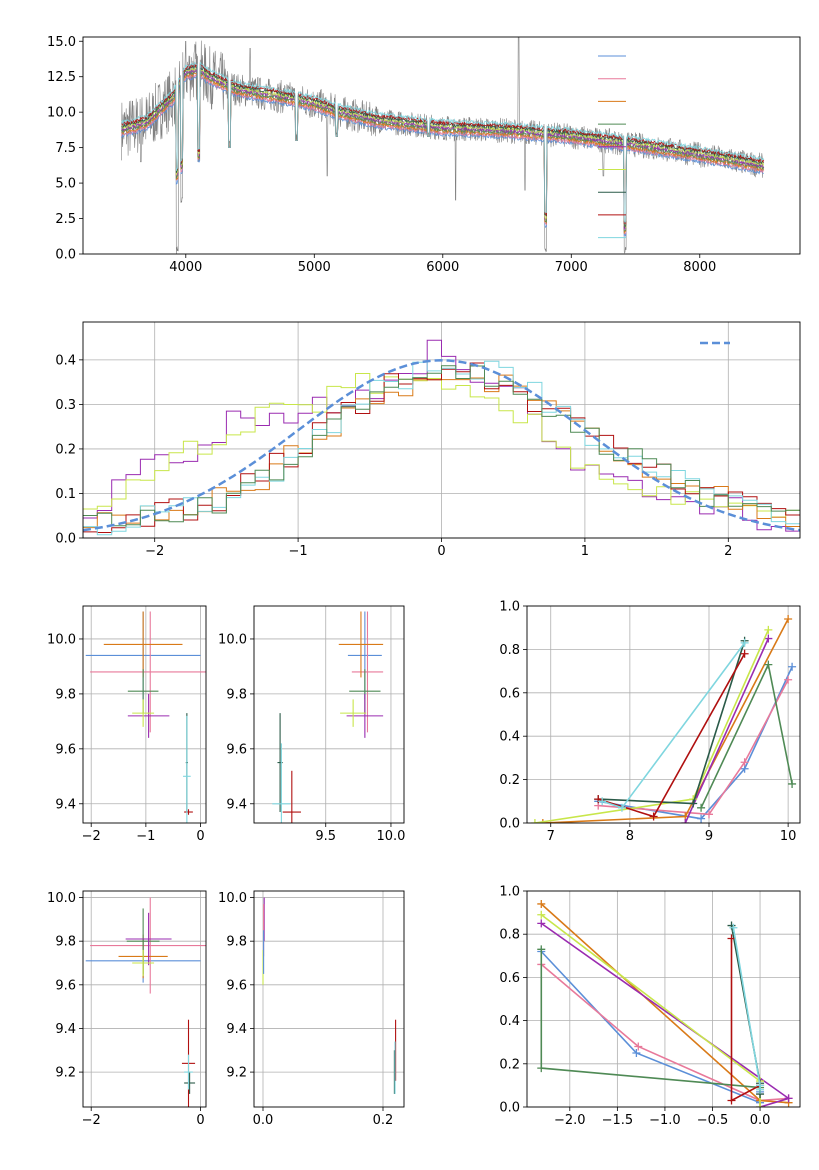 The height and width of the screenshot is (1170, 819). What do you see at coordinates (612, 147) in the screenshot?
I see `legend` at bounding box center [612, 147].